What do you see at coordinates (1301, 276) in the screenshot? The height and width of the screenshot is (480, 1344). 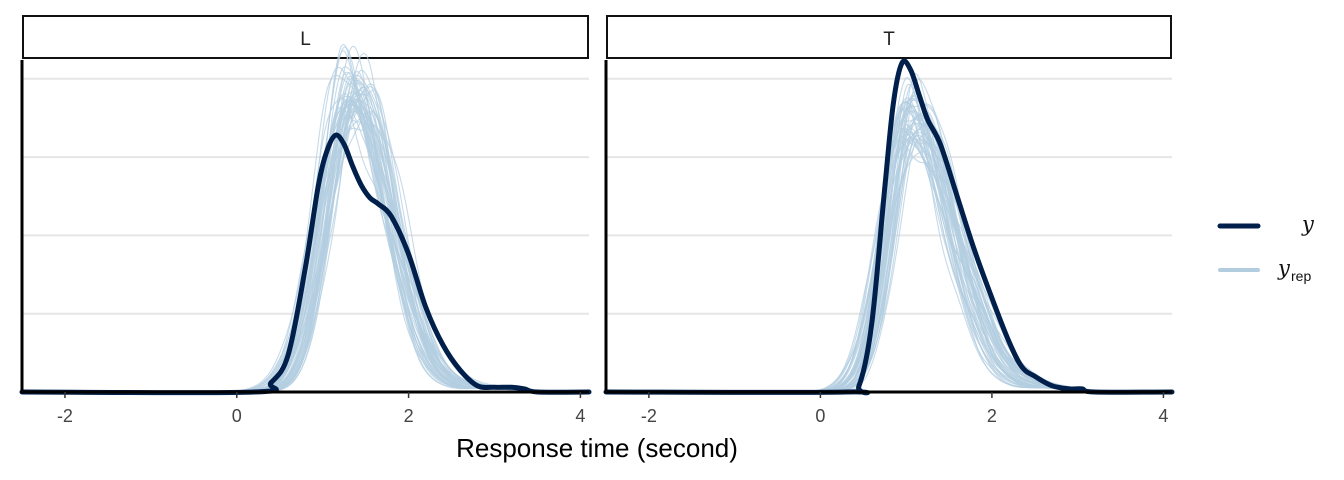 I see `legend-label-yrep-subscript: rep` at bounding box center [1301, 276].